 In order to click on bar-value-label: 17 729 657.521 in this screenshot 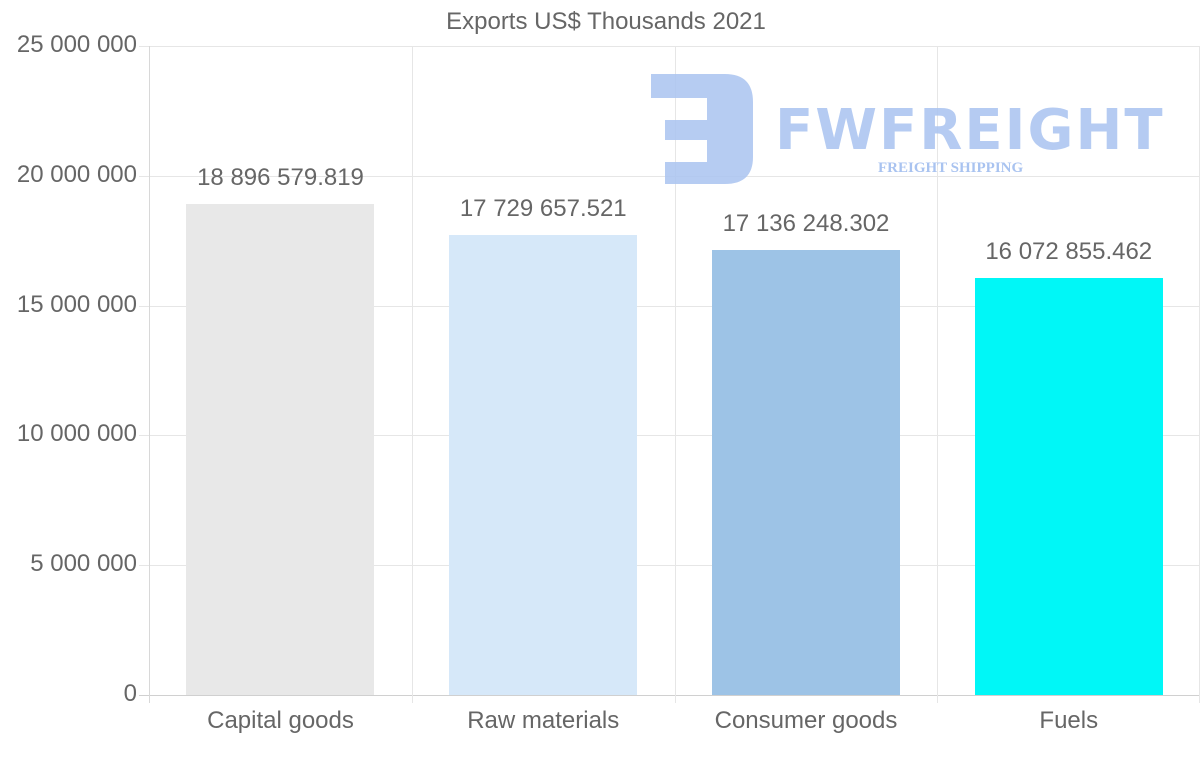, I will do `click(543, 208)`.